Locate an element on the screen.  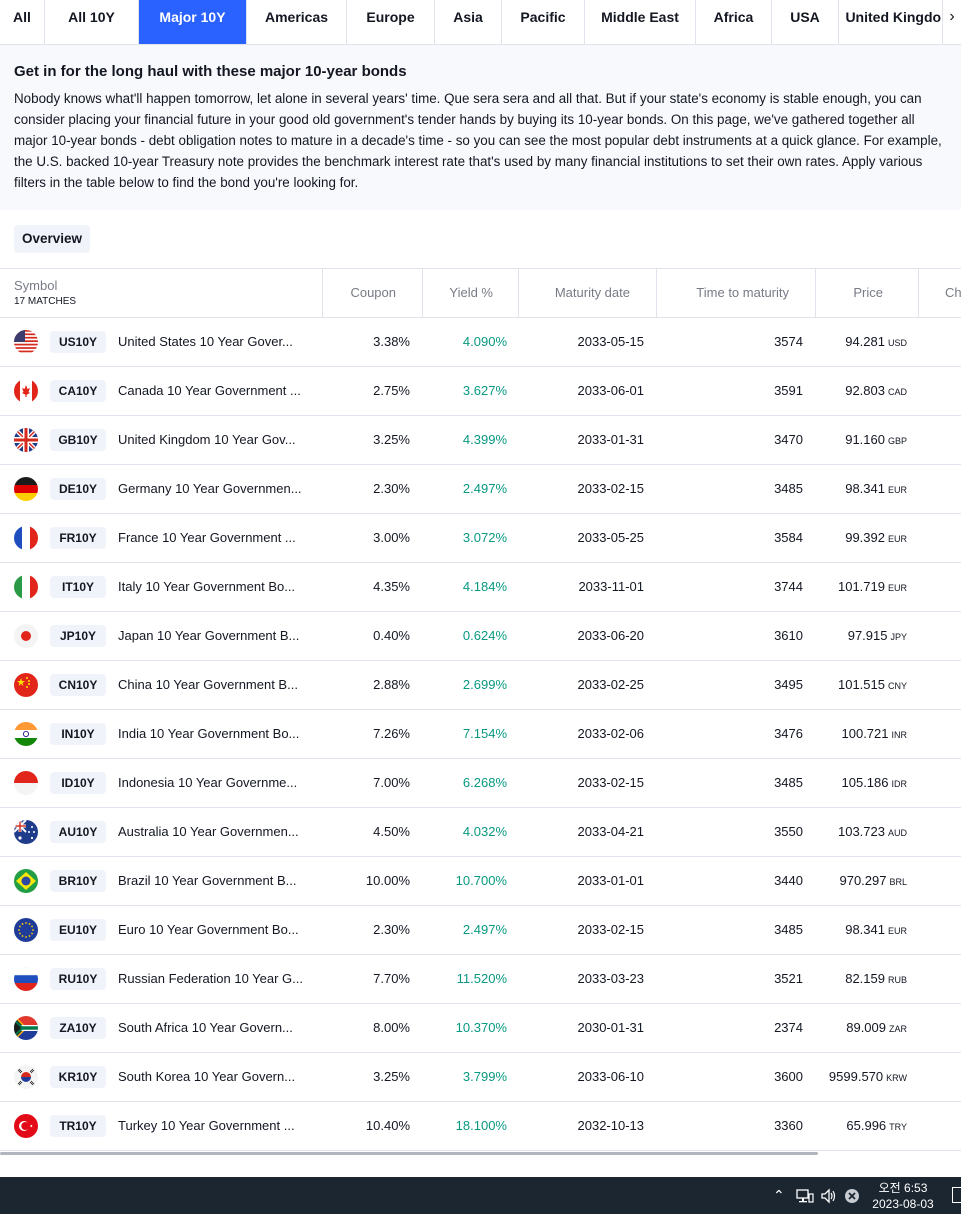
chevron-right-icon: › is located at coordinates (951, 22).